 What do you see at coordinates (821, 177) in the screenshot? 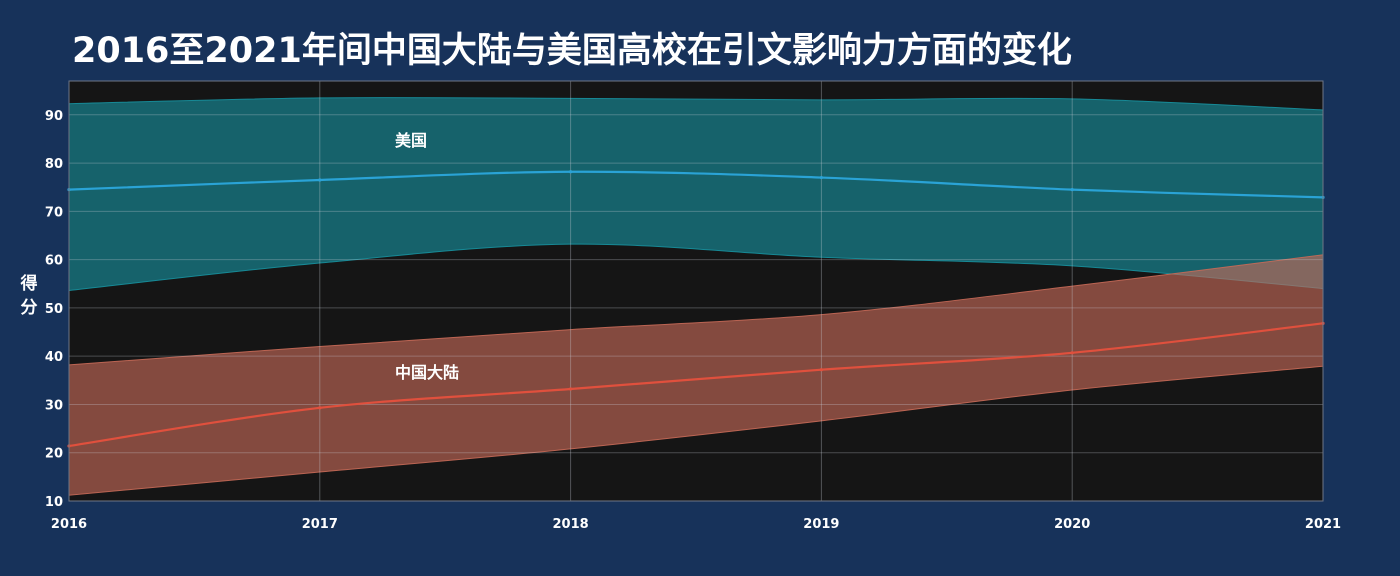
I see `point-series-0-2019` at bounding box center [821, 177].